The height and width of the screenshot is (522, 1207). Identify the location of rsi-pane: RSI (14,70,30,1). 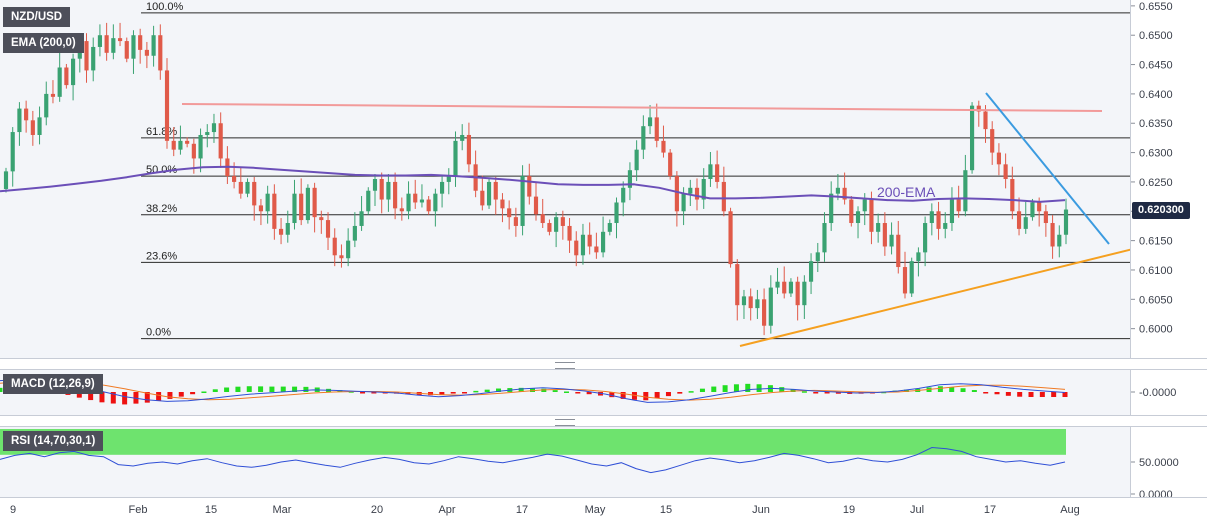
(565, 462).